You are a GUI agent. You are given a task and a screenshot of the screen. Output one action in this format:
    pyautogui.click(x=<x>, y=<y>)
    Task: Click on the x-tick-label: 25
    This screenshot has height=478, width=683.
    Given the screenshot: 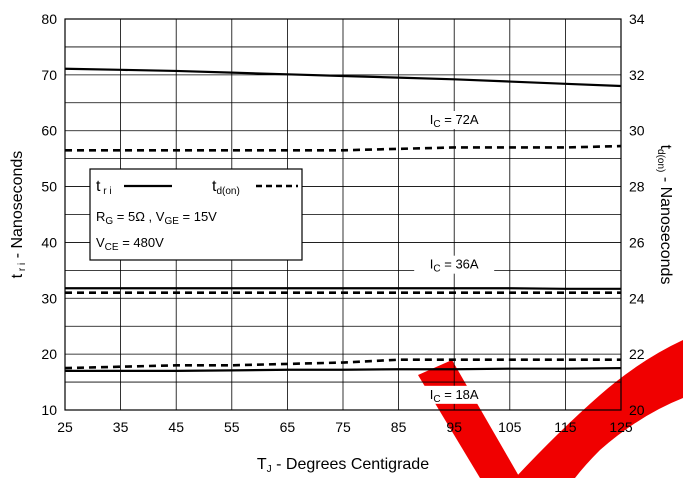 What is the action you would take?
    pyautogui.click(x=65, y=427)
    